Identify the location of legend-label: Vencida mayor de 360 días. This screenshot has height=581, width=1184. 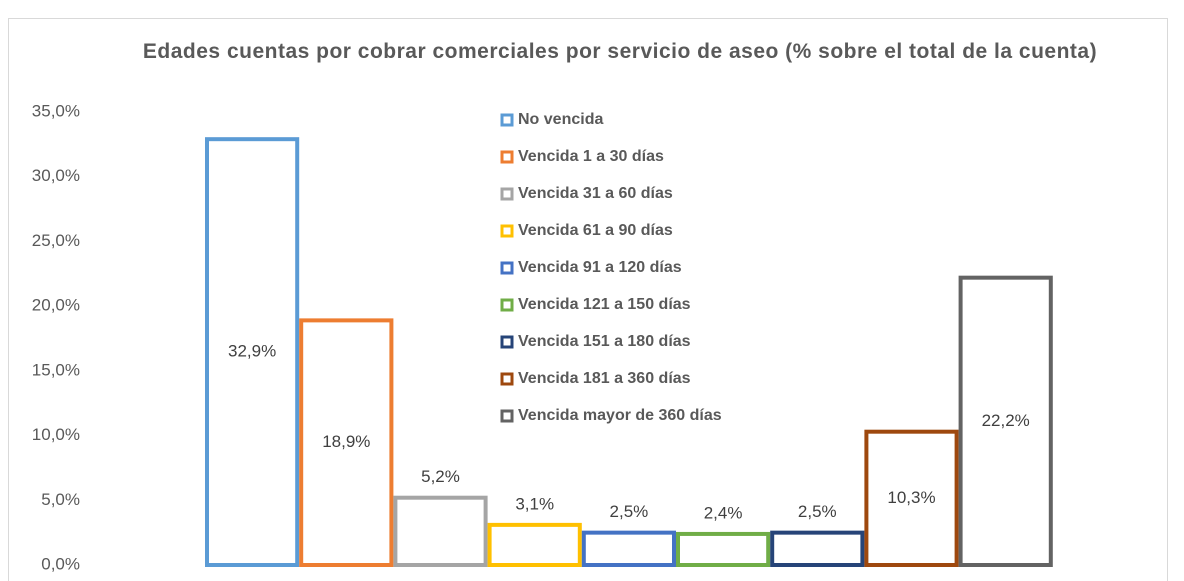
(620, 415).